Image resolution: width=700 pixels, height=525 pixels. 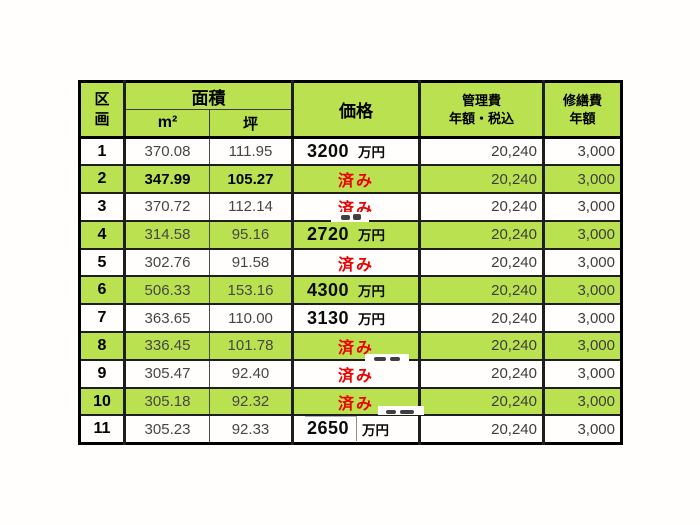 What do you see at coordinates (102, 234) in the screenshot?
I see `section-number: 4` at bounding box center [102, 234].